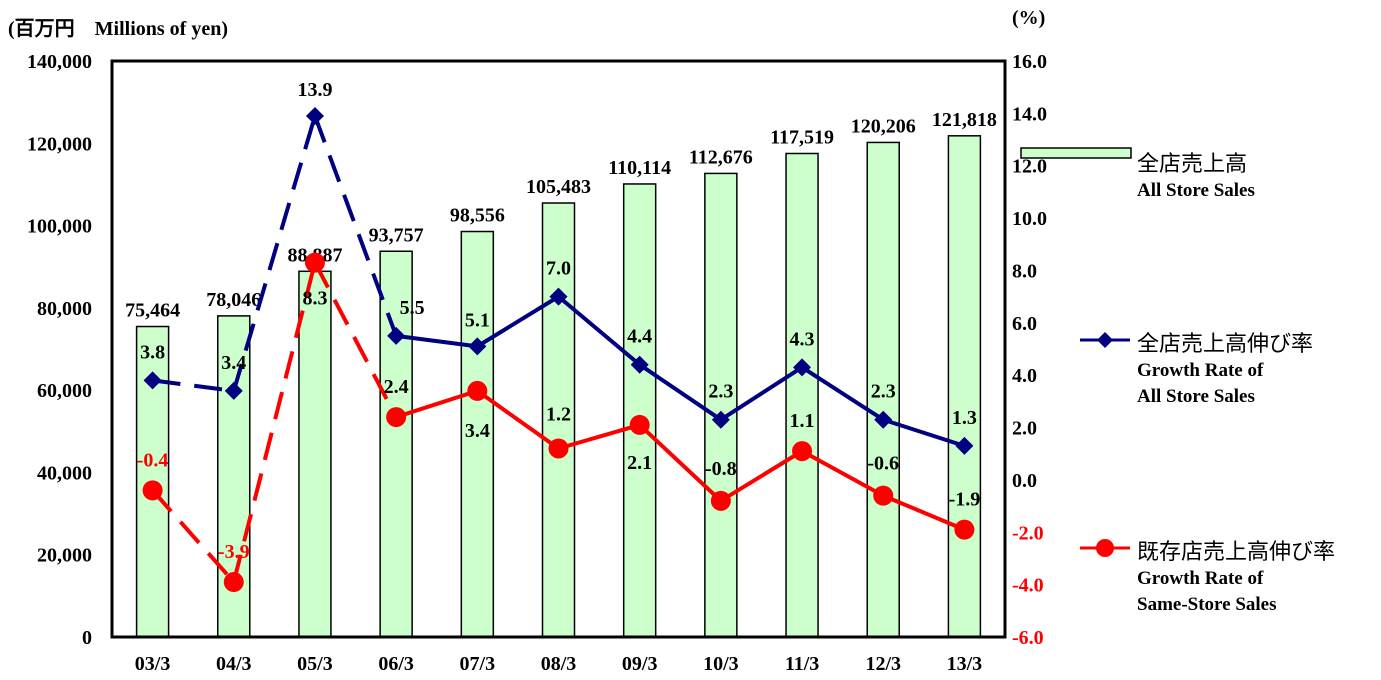 This screenshot has height=680, width=1381. What do you see at coordinates (721, 157) in the screenshot?
I see `bar-value-label: 112,676` at bounding box center [721, 157].